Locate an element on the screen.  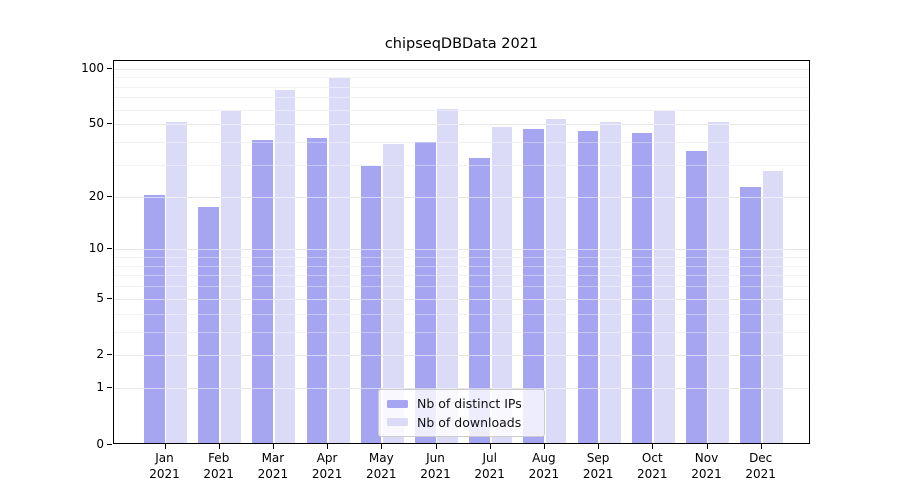
x-tick-label-apr: Apr 2021 is located at coordinates (327, 466).